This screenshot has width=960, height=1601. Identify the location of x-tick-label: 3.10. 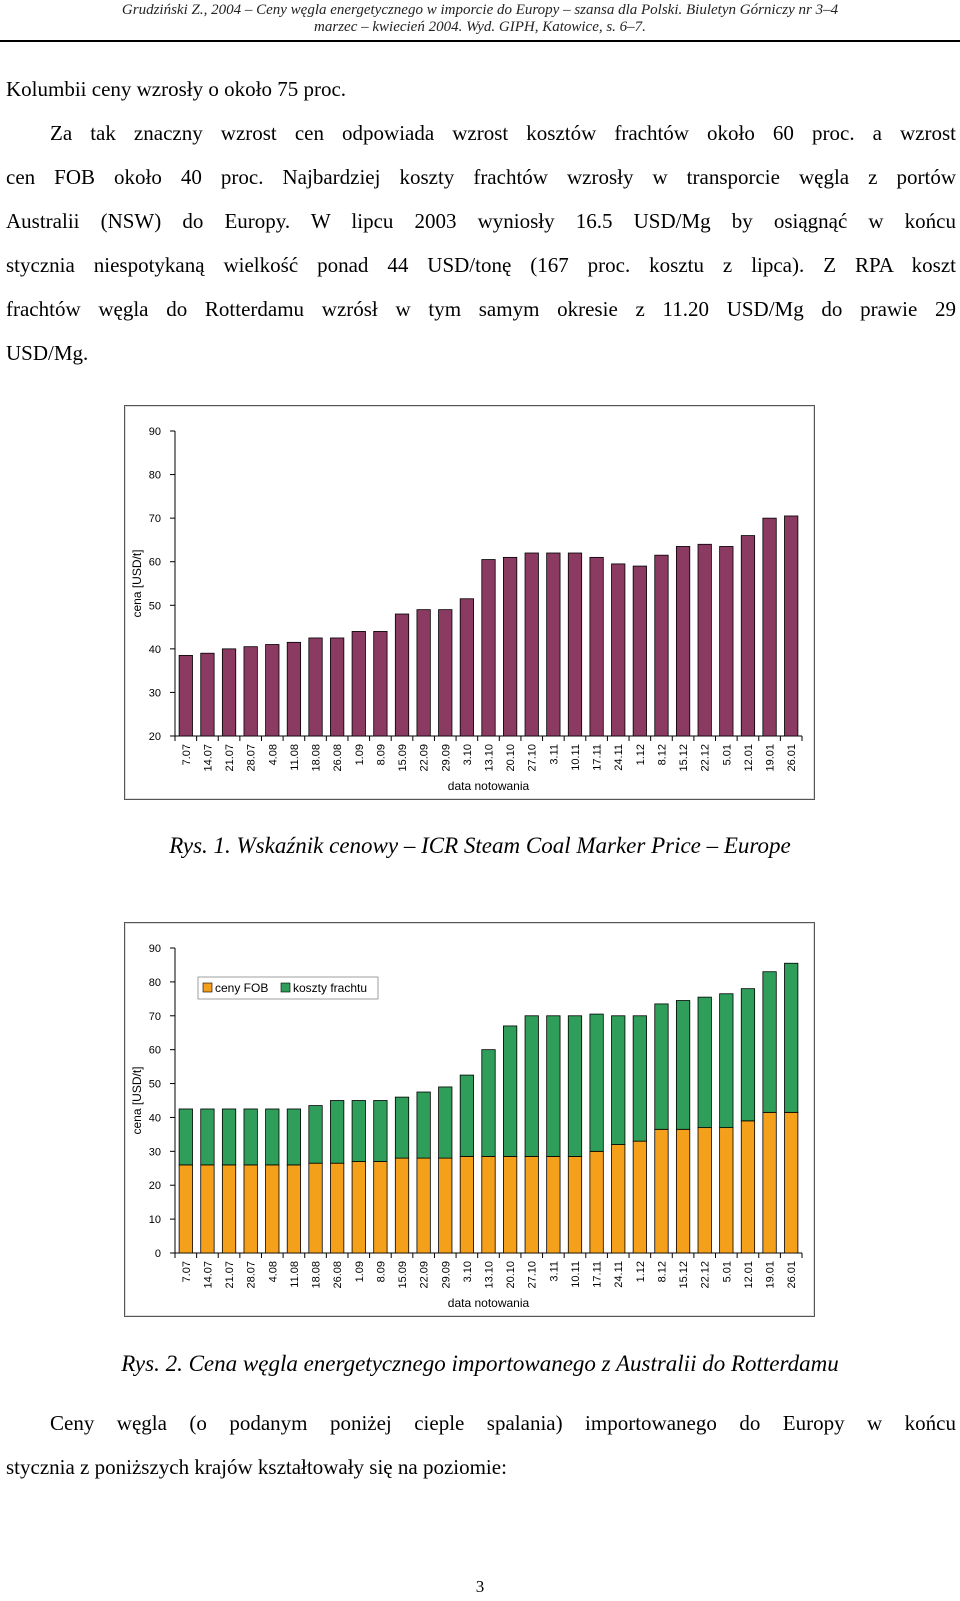
(468, 1271).